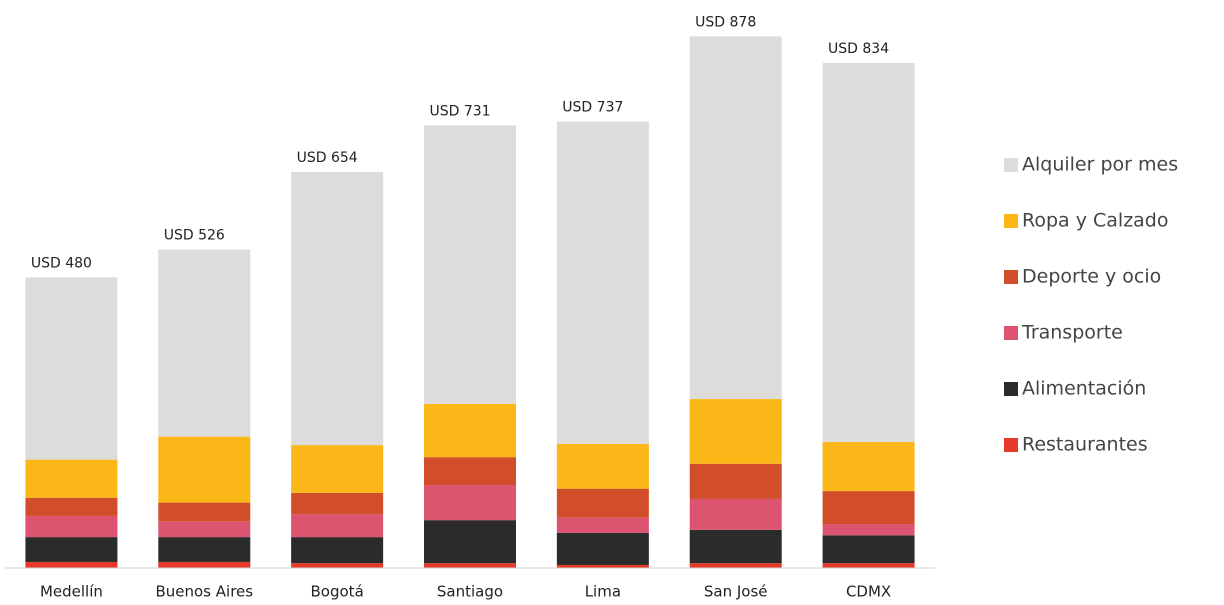 The height and width of the screenshot is (605, 1224). Describe the element at coordinates (327, 158) in the screenshot. I see `total-label: USD 654` at that location.